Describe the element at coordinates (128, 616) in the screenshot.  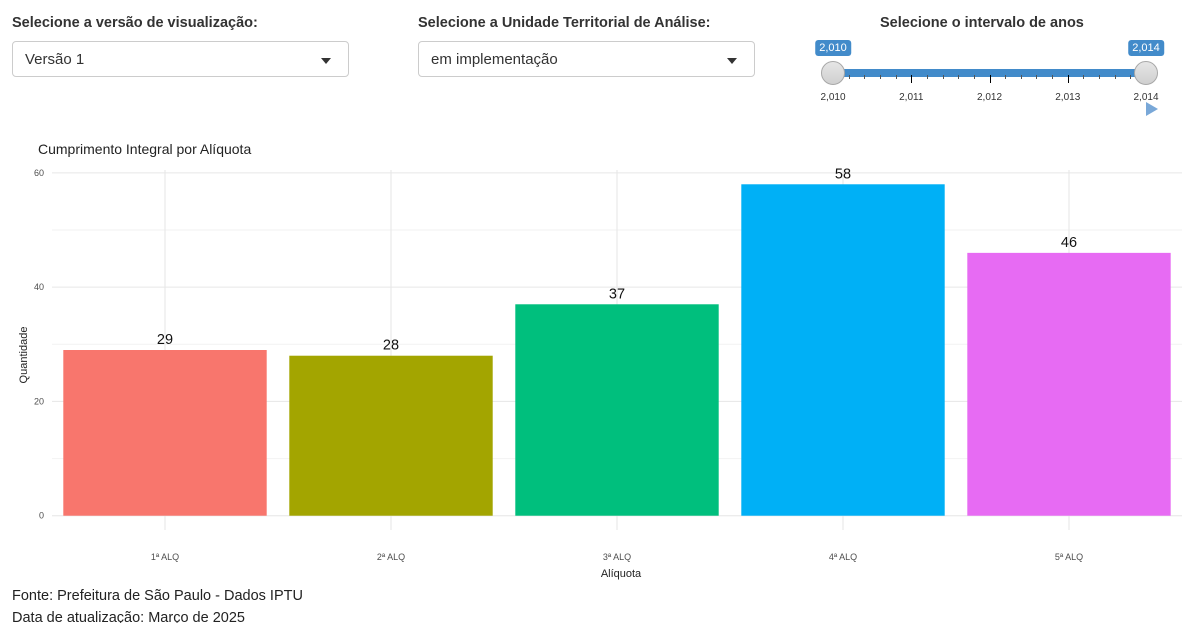
I see `update-note: Data de atualização: Março de 2025` at that location.